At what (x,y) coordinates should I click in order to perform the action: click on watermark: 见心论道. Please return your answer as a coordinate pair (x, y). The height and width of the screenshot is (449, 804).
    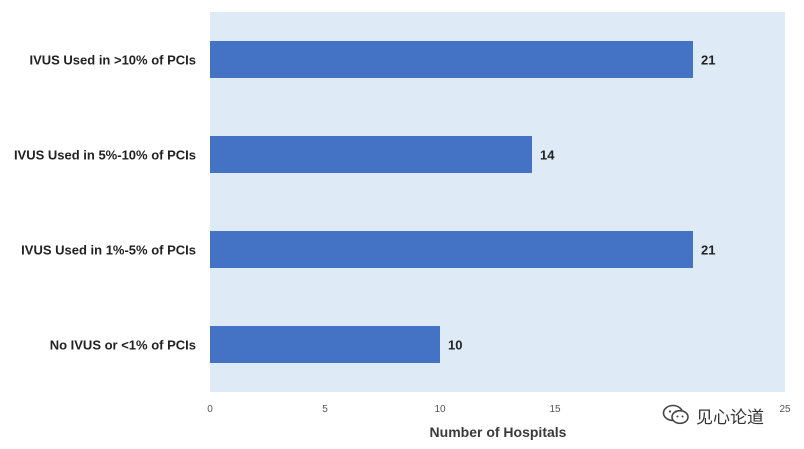
    Looking at the image, I should click on (732, 415).